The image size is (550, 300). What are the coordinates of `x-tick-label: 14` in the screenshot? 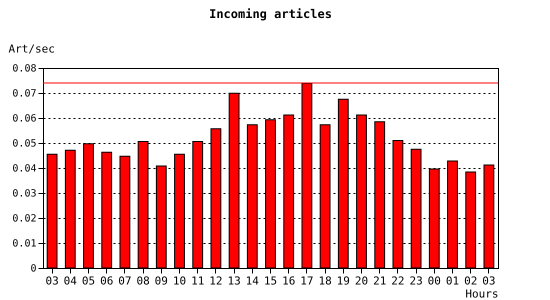 It's located at (253, 281).